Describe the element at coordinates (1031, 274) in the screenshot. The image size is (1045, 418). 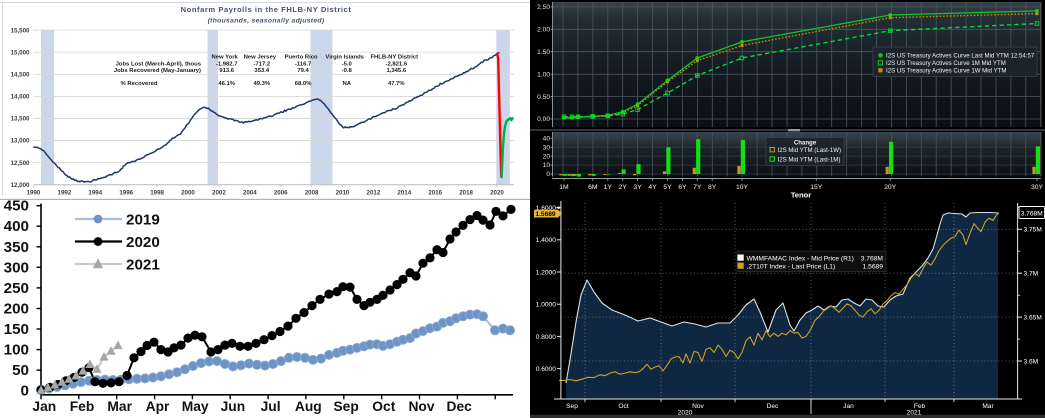
I see `svg-text: 3.7M` at that location.